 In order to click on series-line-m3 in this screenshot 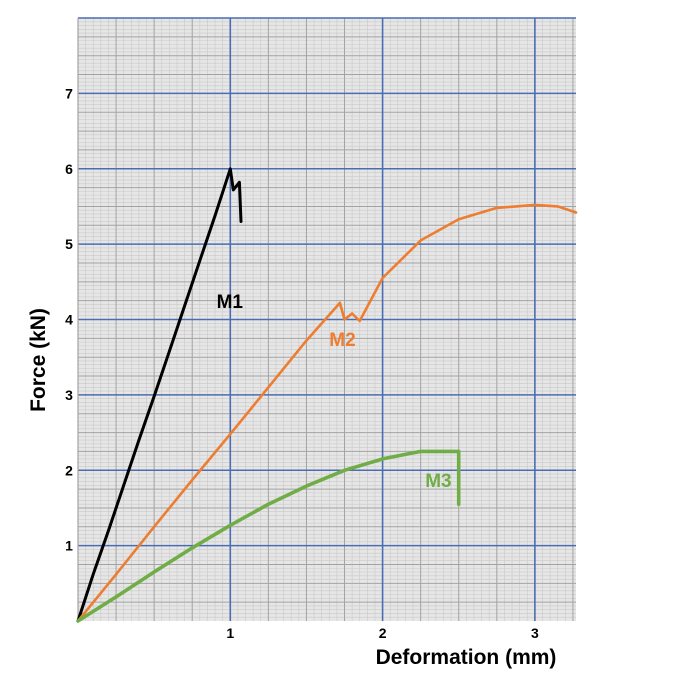, I will do `click(268, 536)`.